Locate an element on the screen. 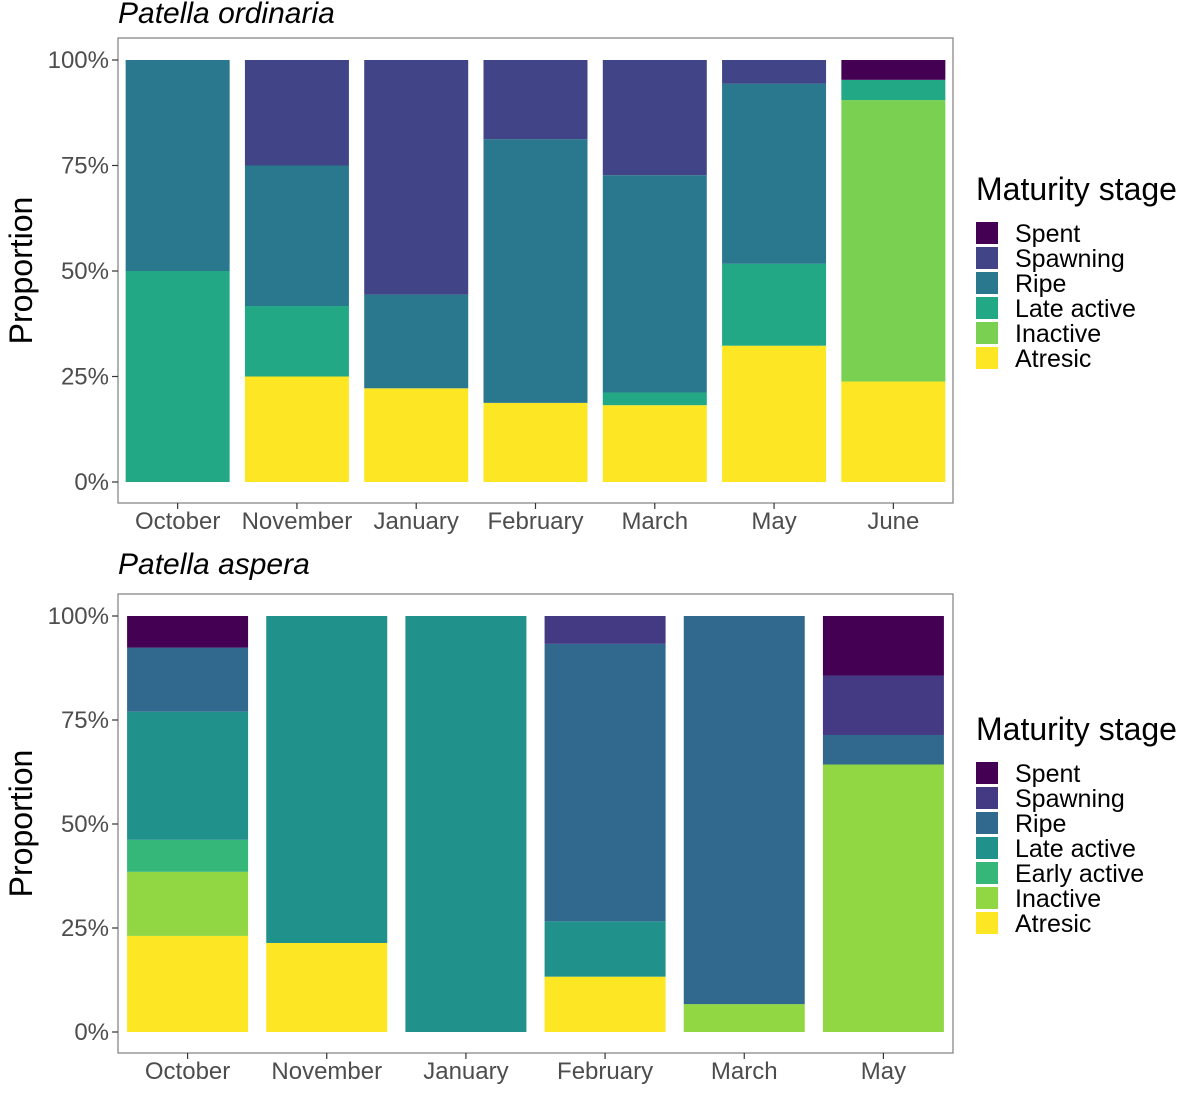  panel1-bar-march-atresic is located at coordinates (654, 443).